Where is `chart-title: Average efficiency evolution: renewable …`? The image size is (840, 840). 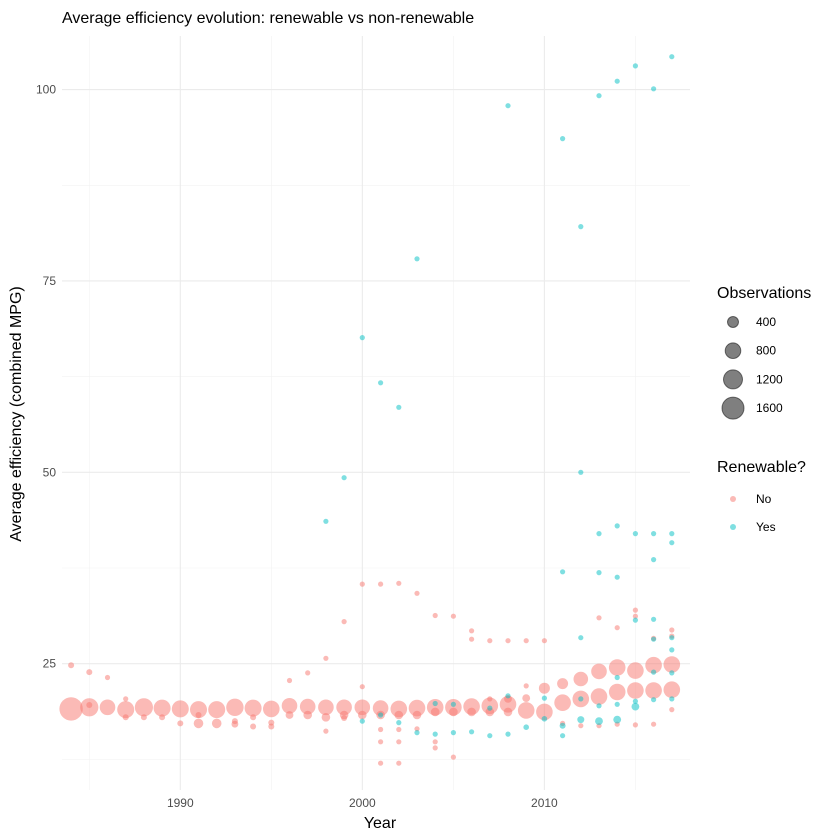 chart-title: Average efficiency evolution: renewable … is located at coordinates (268, 18).